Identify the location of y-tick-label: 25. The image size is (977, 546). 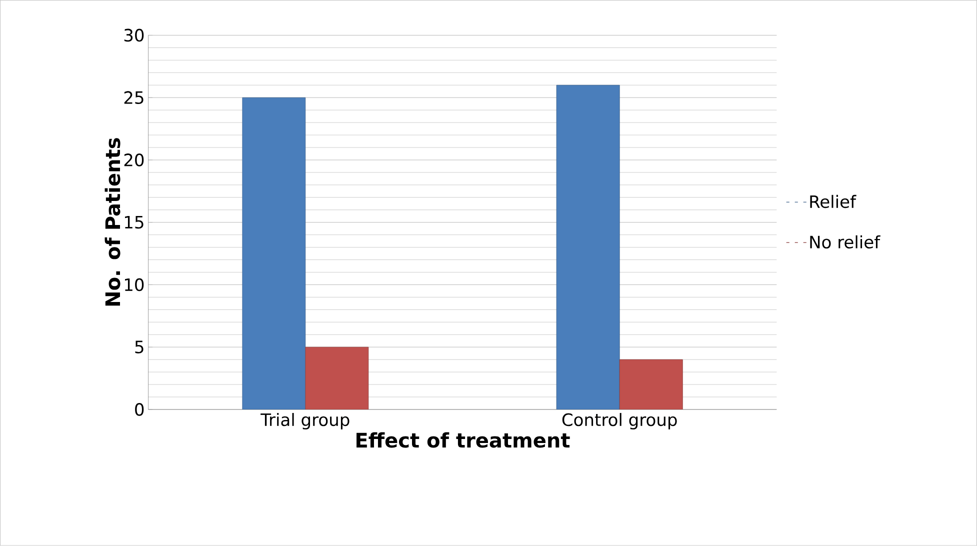
(134, 97).